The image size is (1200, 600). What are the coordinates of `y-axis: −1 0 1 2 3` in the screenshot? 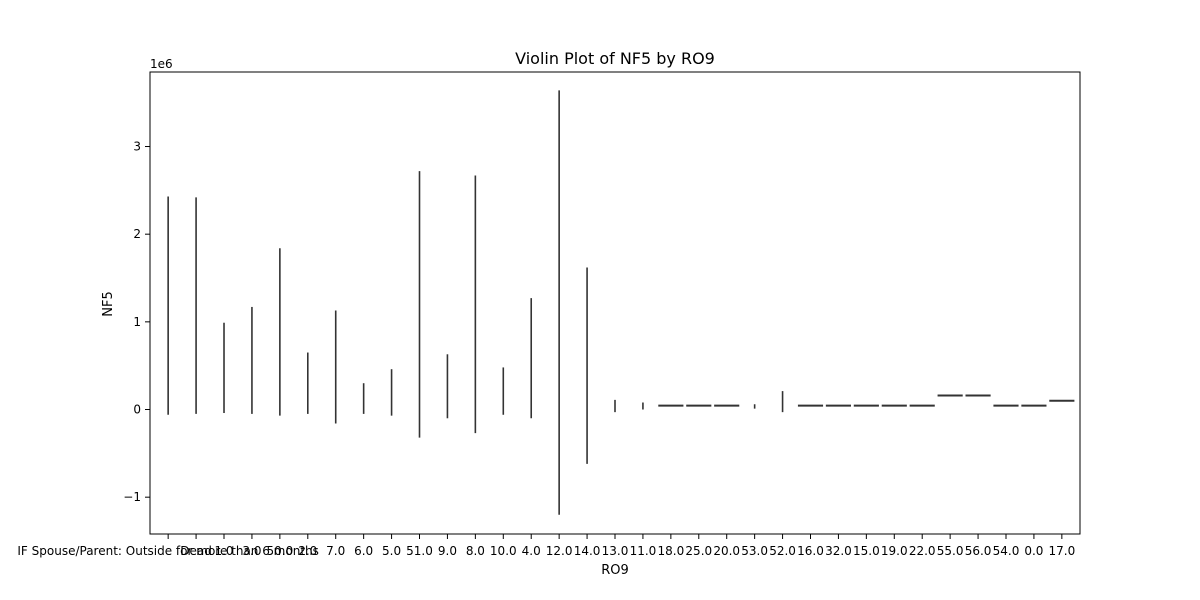 It's located at (136, 322).